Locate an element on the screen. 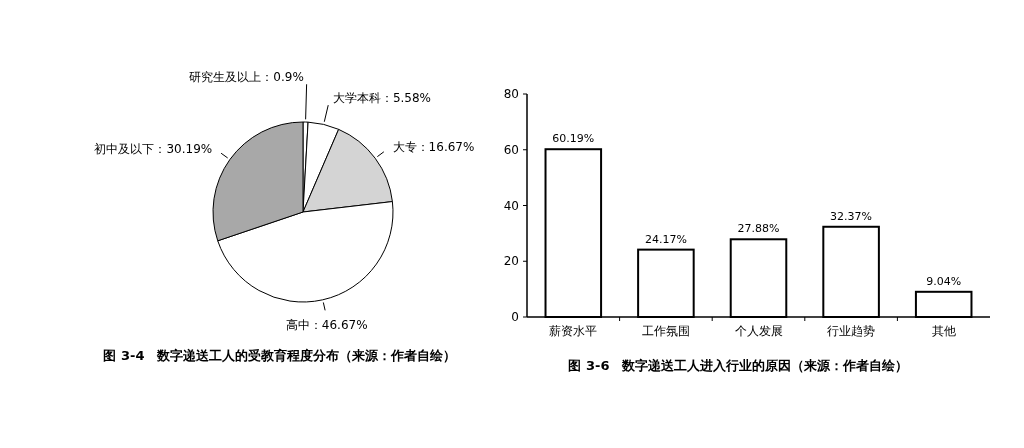  x-tick-label: 薪资水平 is located at coordinates (573, 331).